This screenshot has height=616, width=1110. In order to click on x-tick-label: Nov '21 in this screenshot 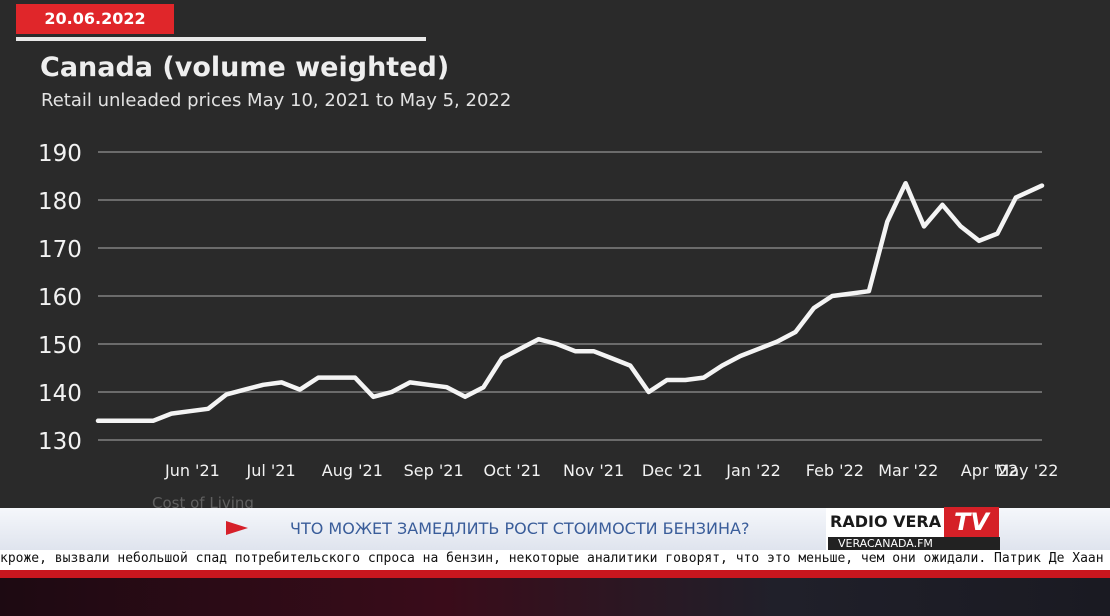, I will do `click(593, 470)`.